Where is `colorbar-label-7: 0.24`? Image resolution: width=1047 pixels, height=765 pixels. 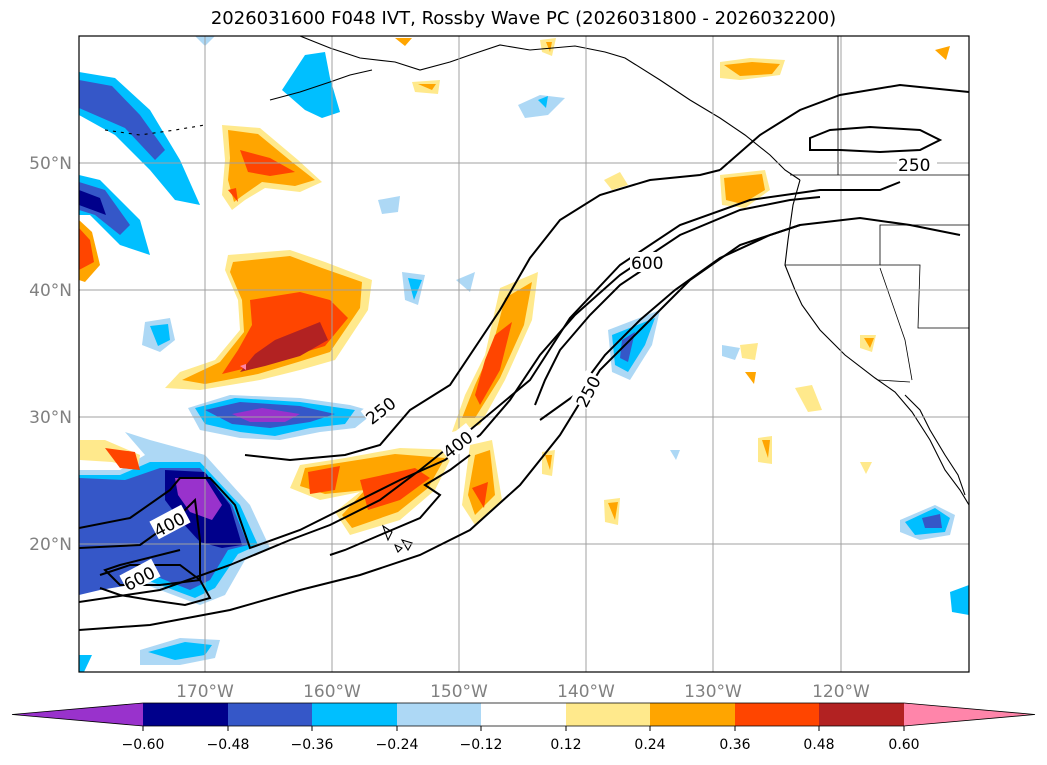
colorbar-label-7: 0.24 is located at coordinates (649, 745).